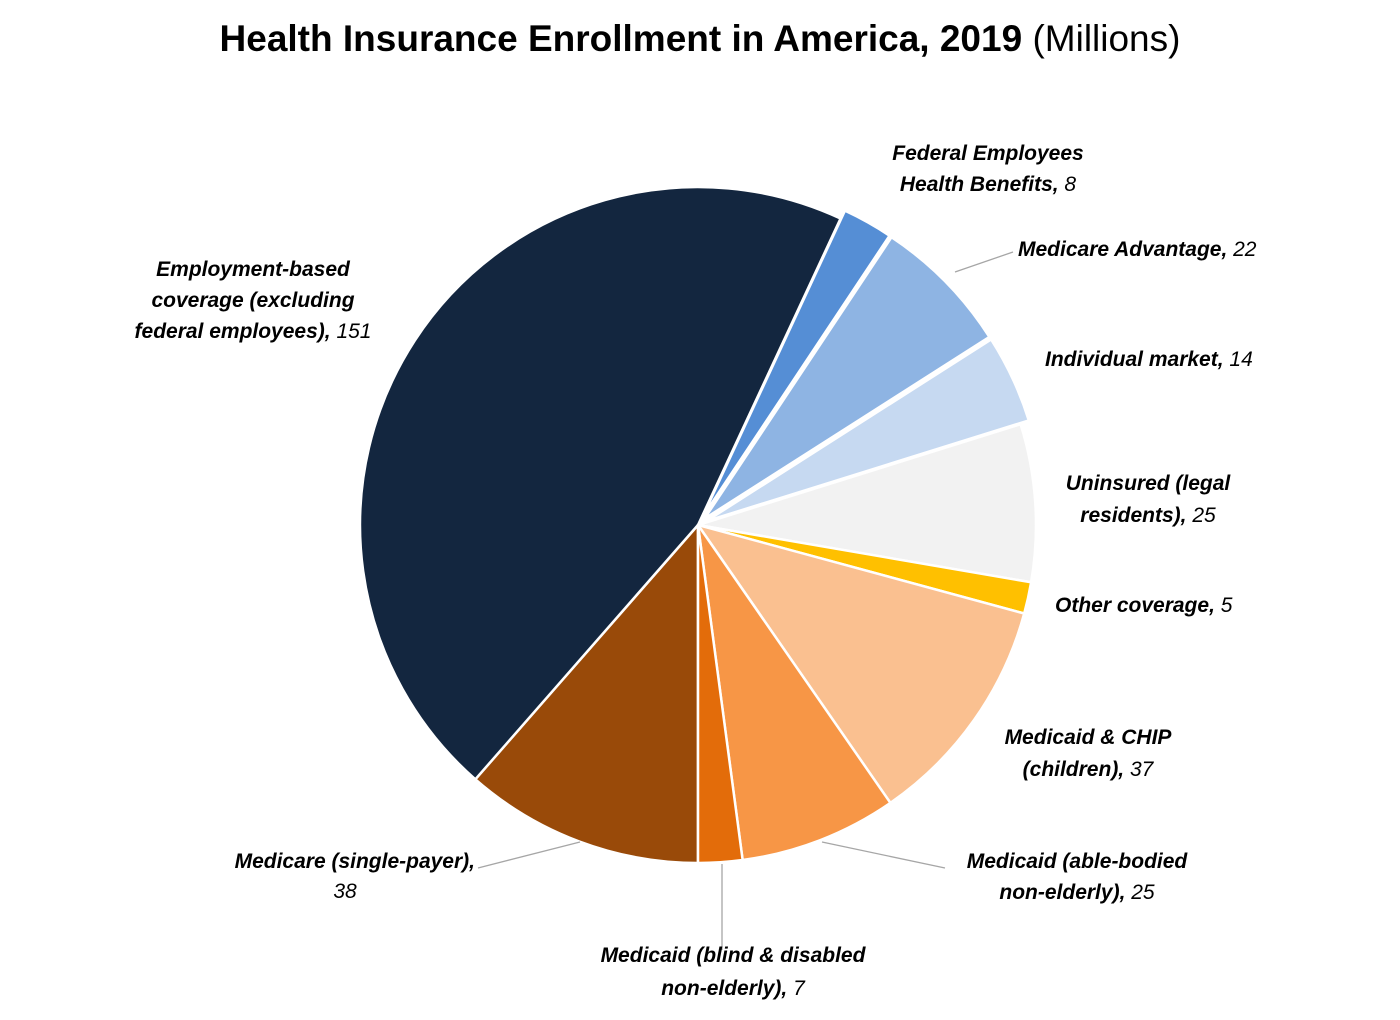 This screenshot has height=1020, width=1400. Describe the element at coordinates (796, 988) in the screenshot. I see `label-value: 7` at that location.